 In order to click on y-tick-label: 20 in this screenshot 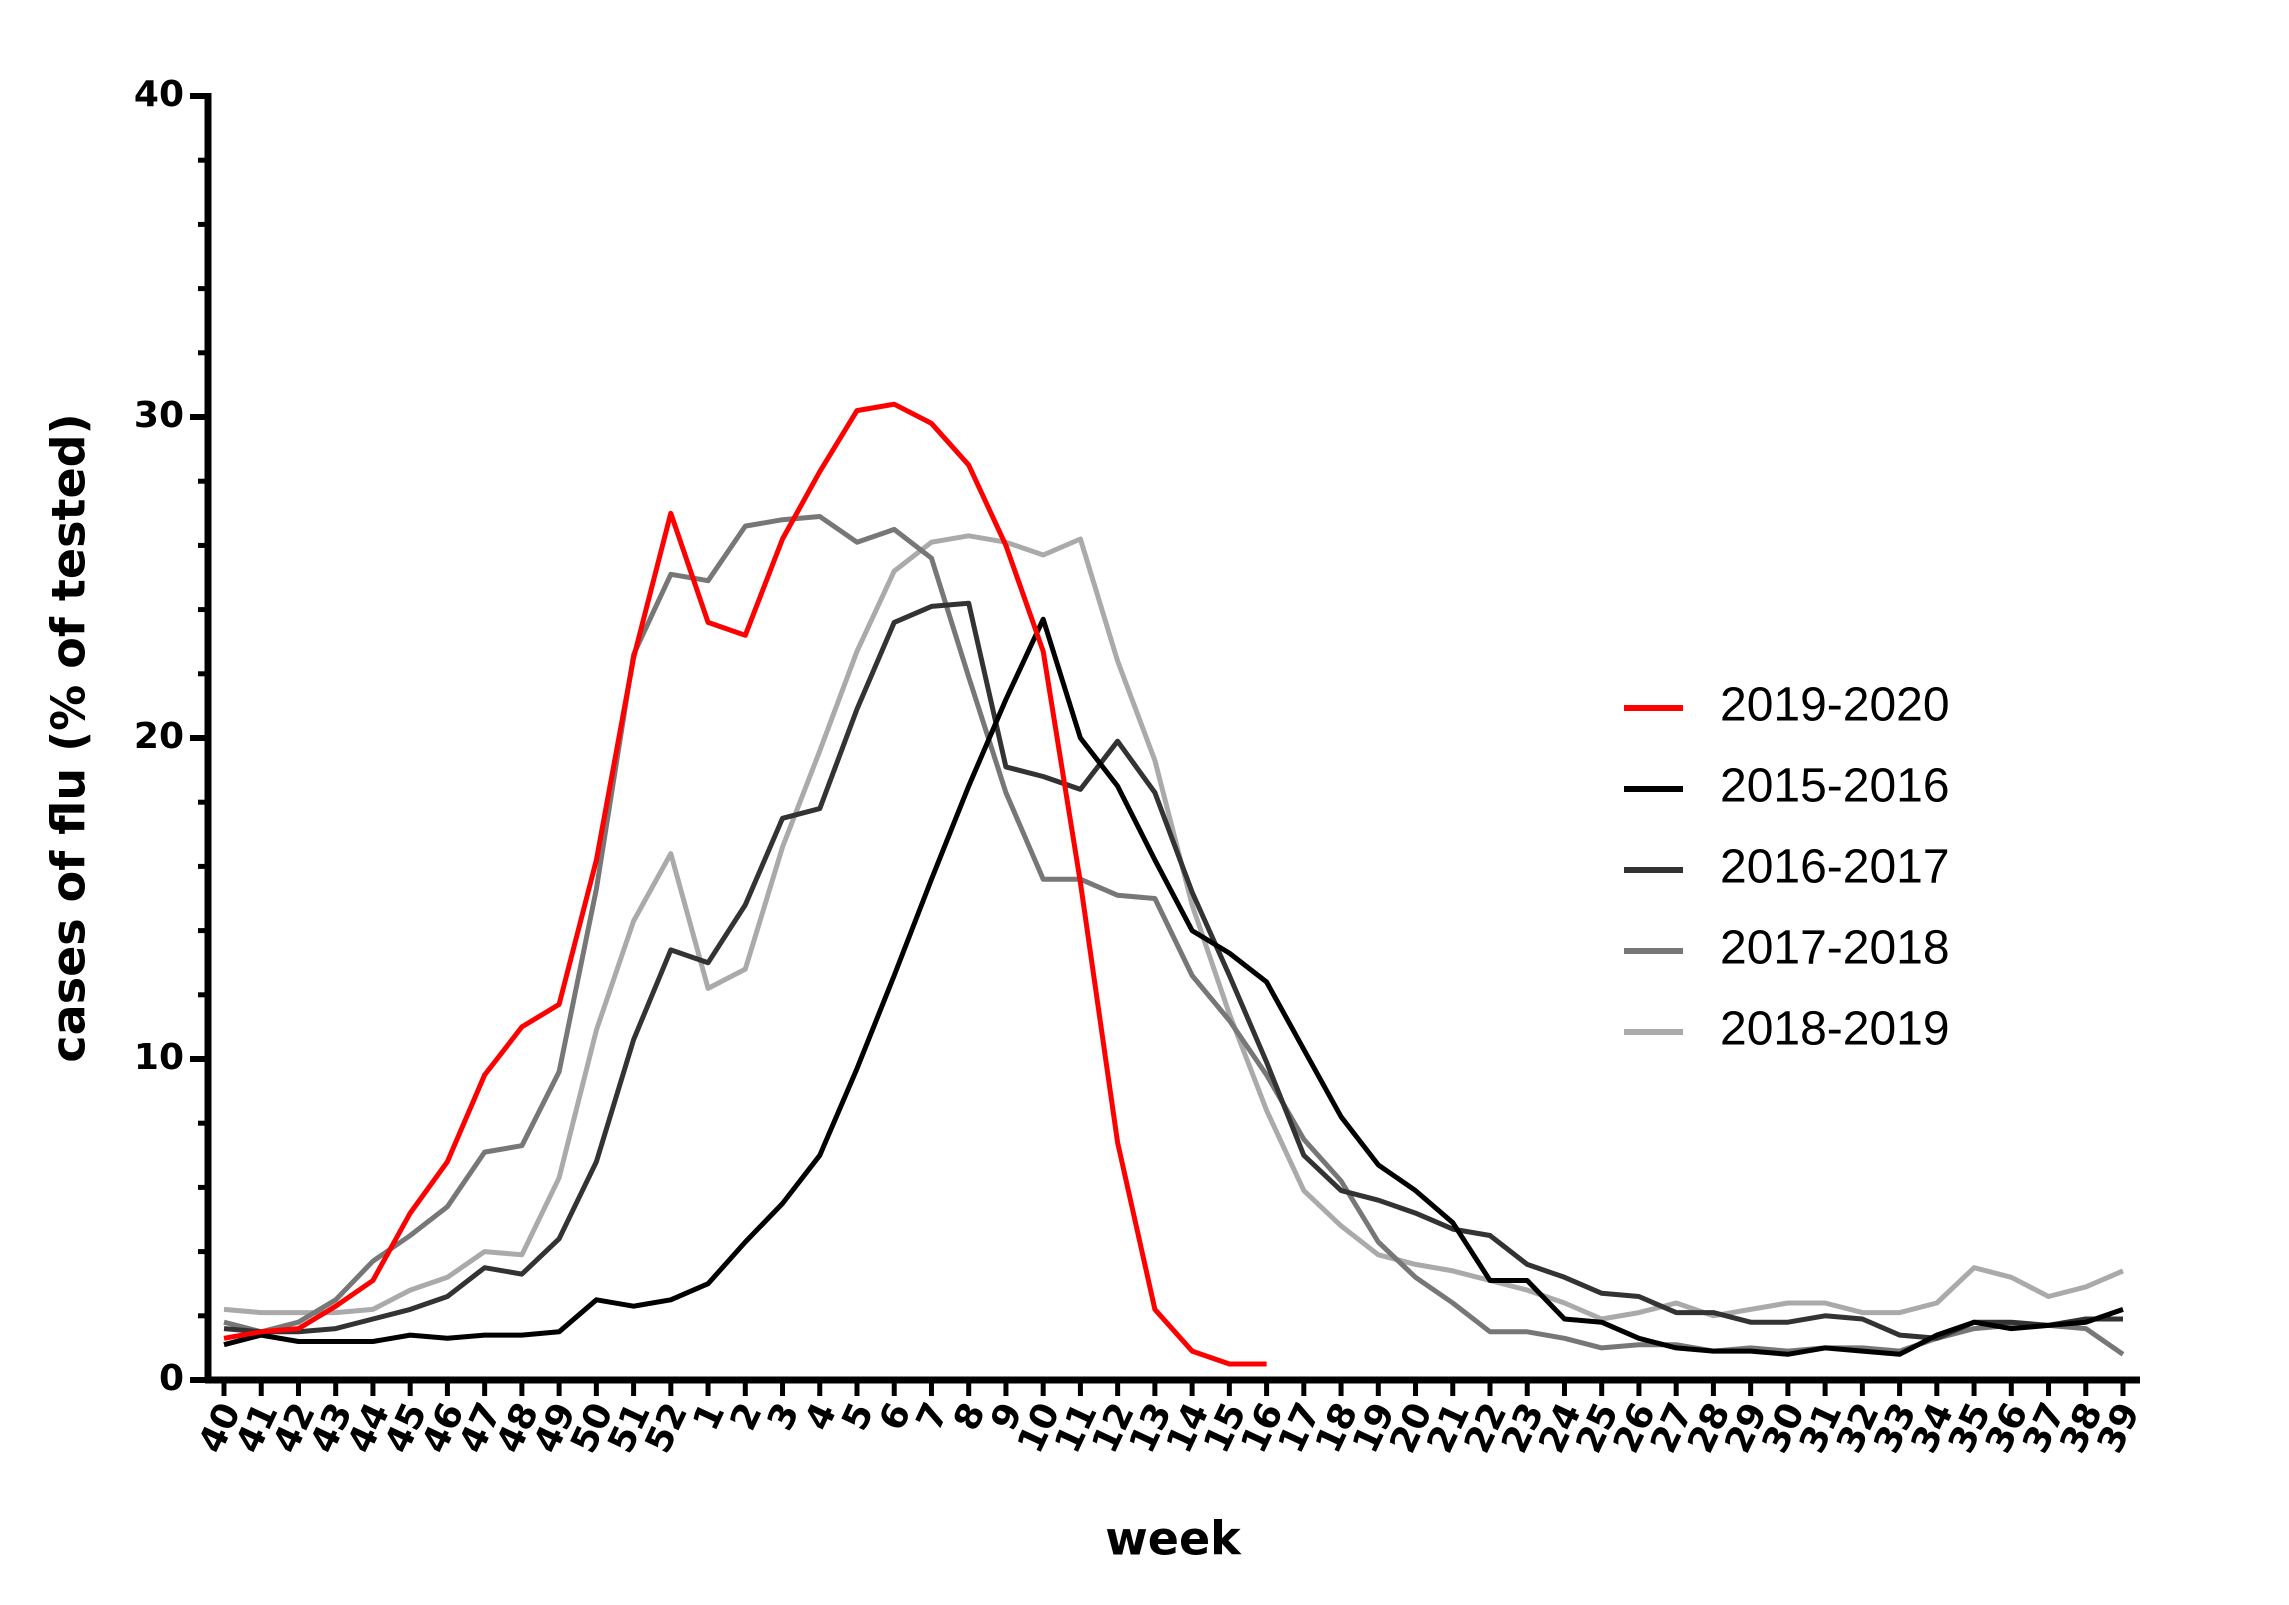, I will do `click(159, 736)`.